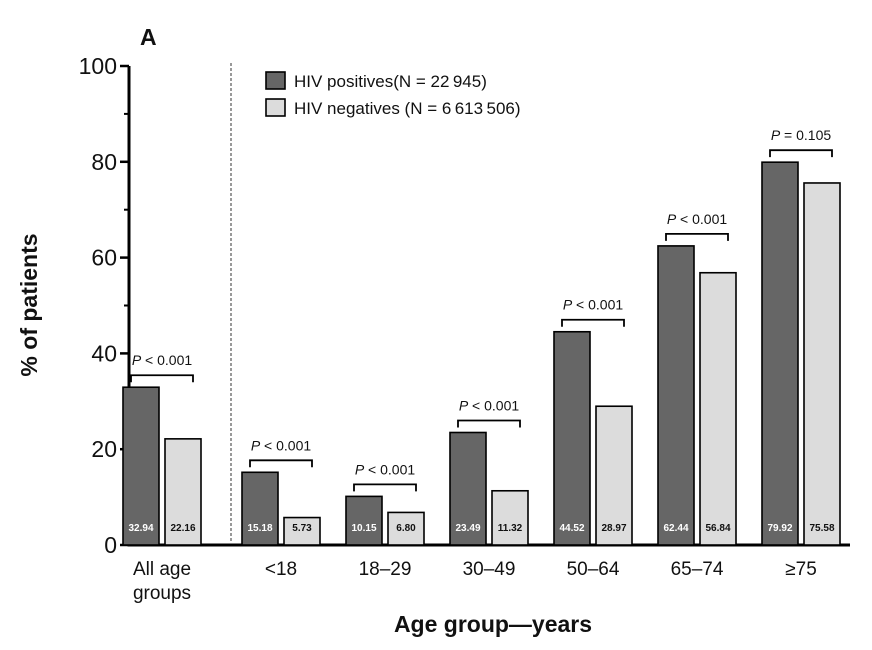 This screenshot has width=872, height=650. What do you see at coordinates (110, 545) in the screenshot?
I see `y-tick-label: 0` at bounding box center [110, 545].